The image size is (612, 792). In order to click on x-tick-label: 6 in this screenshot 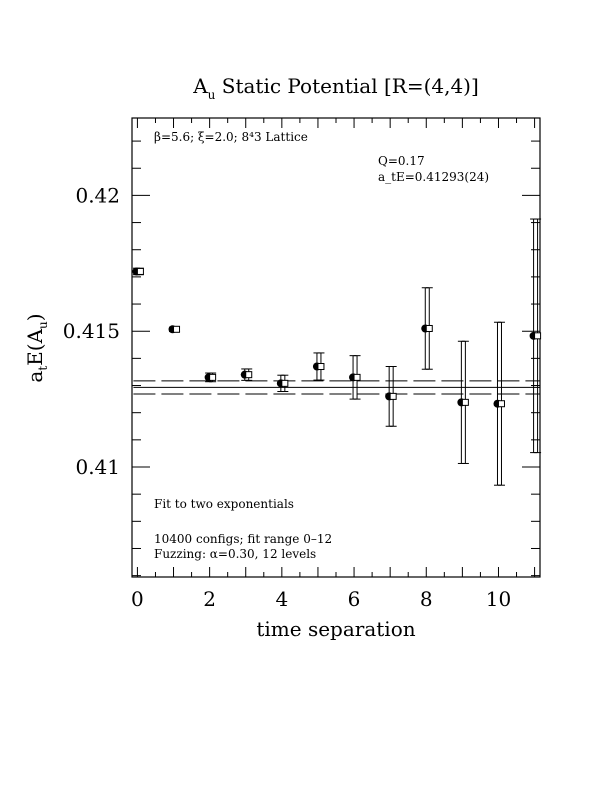, I will do `click(354, 599)`.